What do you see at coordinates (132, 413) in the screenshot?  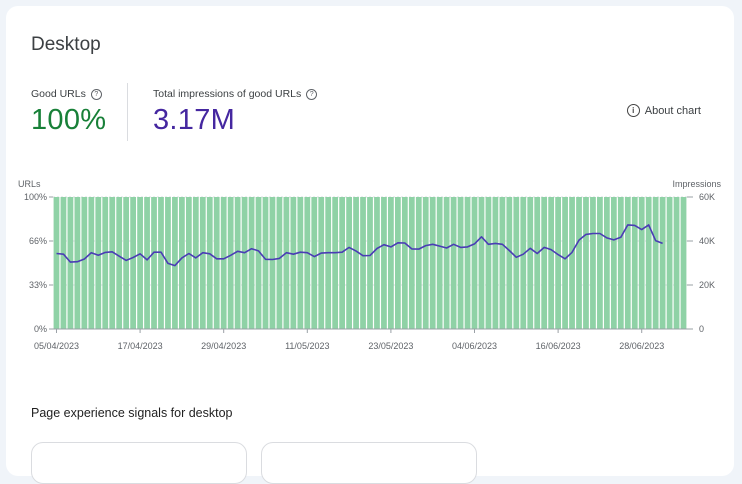 I see `section-title: Page experience signals for desktop` at bounding box center [132, 413].